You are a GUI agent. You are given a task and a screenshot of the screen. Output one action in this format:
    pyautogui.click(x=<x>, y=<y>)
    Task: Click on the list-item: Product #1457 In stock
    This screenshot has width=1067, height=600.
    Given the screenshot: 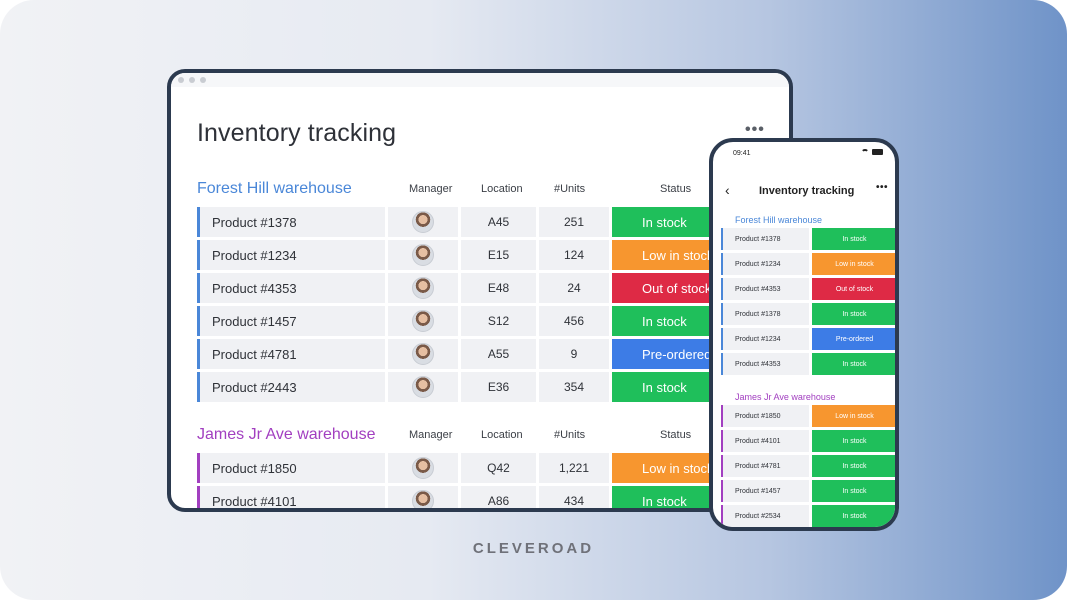 What is the action you would take?
    pyautogui.click(x=808, y=491)
    